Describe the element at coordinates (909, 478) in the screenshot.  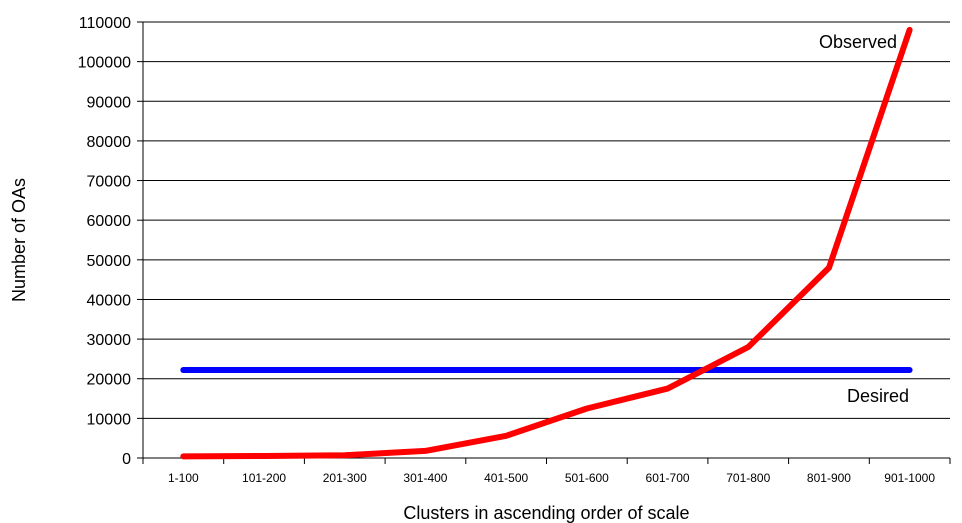
I see `x-tick-label: 901-1000` at that location.